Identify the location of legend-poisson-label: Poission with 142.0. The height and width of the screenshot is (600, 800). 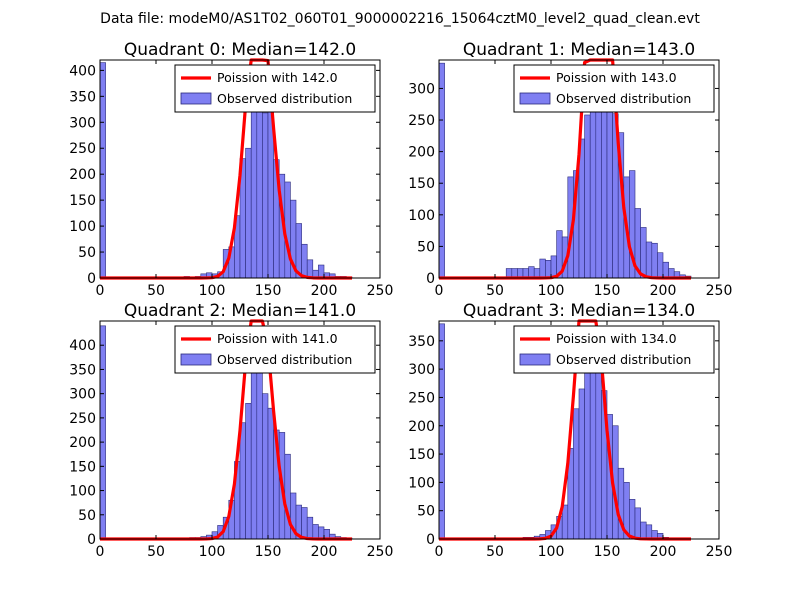
(277, 77).